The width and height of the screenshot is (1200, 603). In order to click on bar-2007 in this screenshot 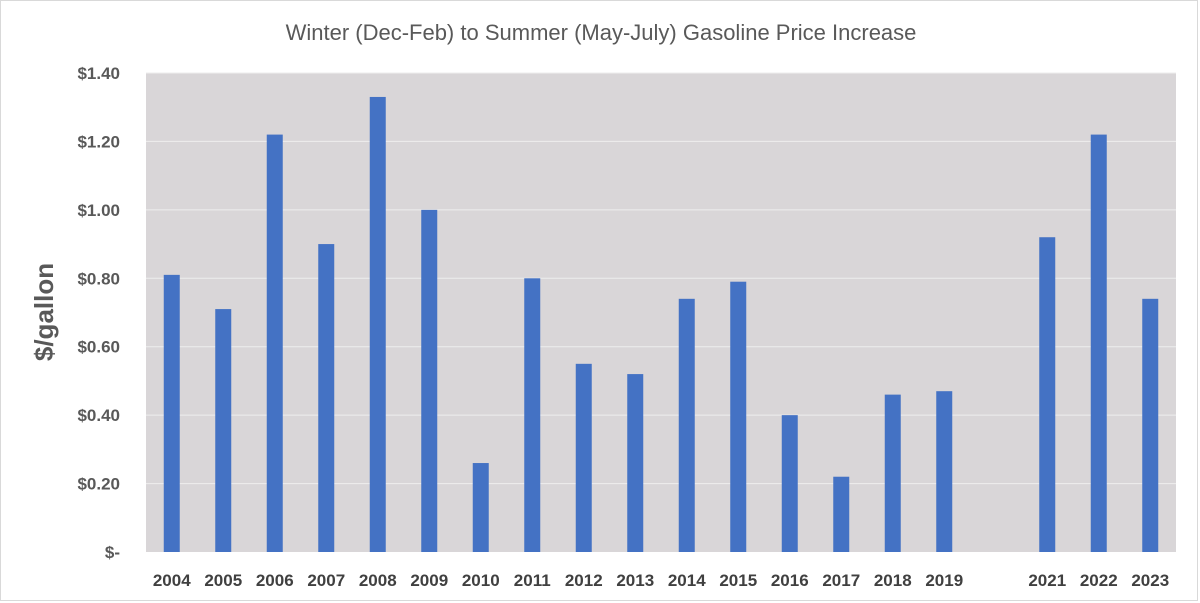, I will do `click(326, 398)`.